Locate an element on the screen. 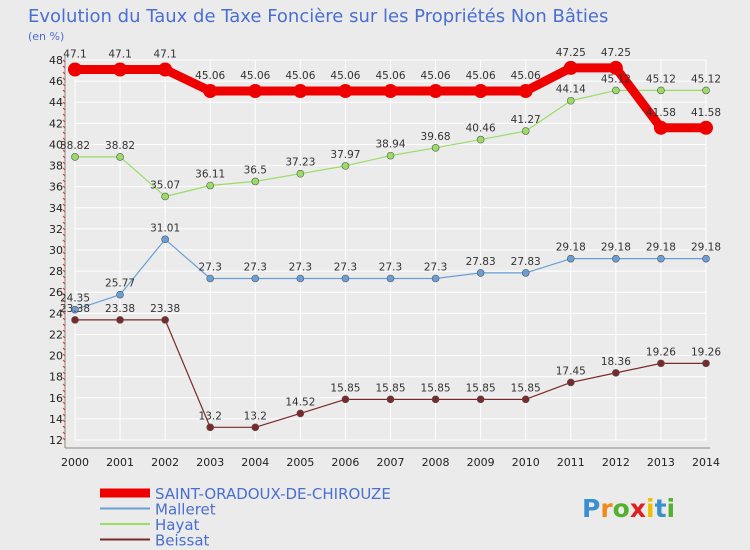 This screenshot has height=550, width=750. y-tick-label: 12 is located at coordinates (56, 440).